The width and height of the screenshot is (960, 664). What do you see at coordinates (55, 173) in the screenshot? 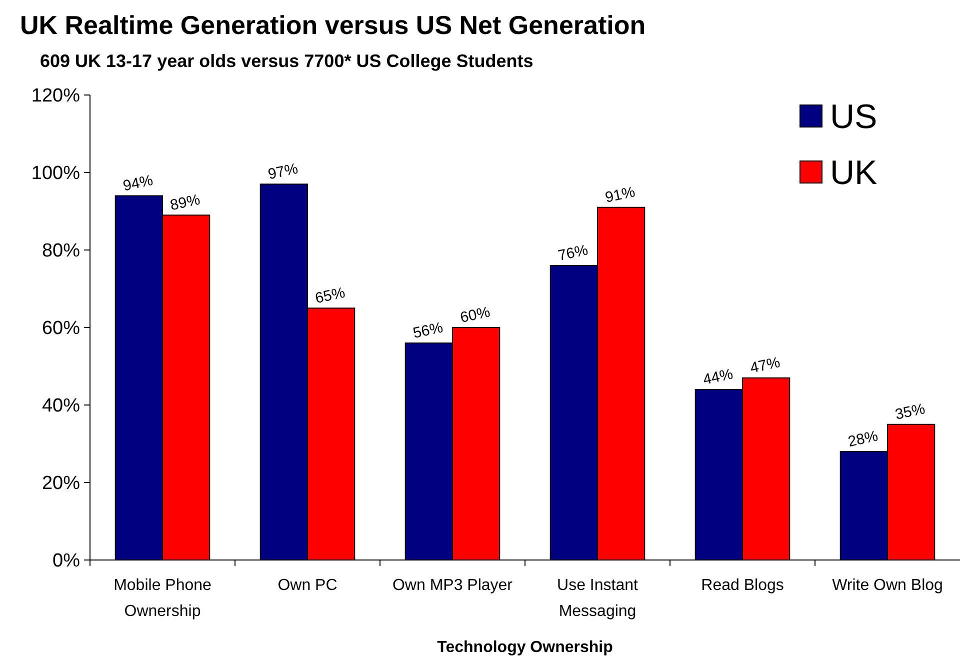
I see `y-tick-label: 100%` at bounding box center [55, 173].